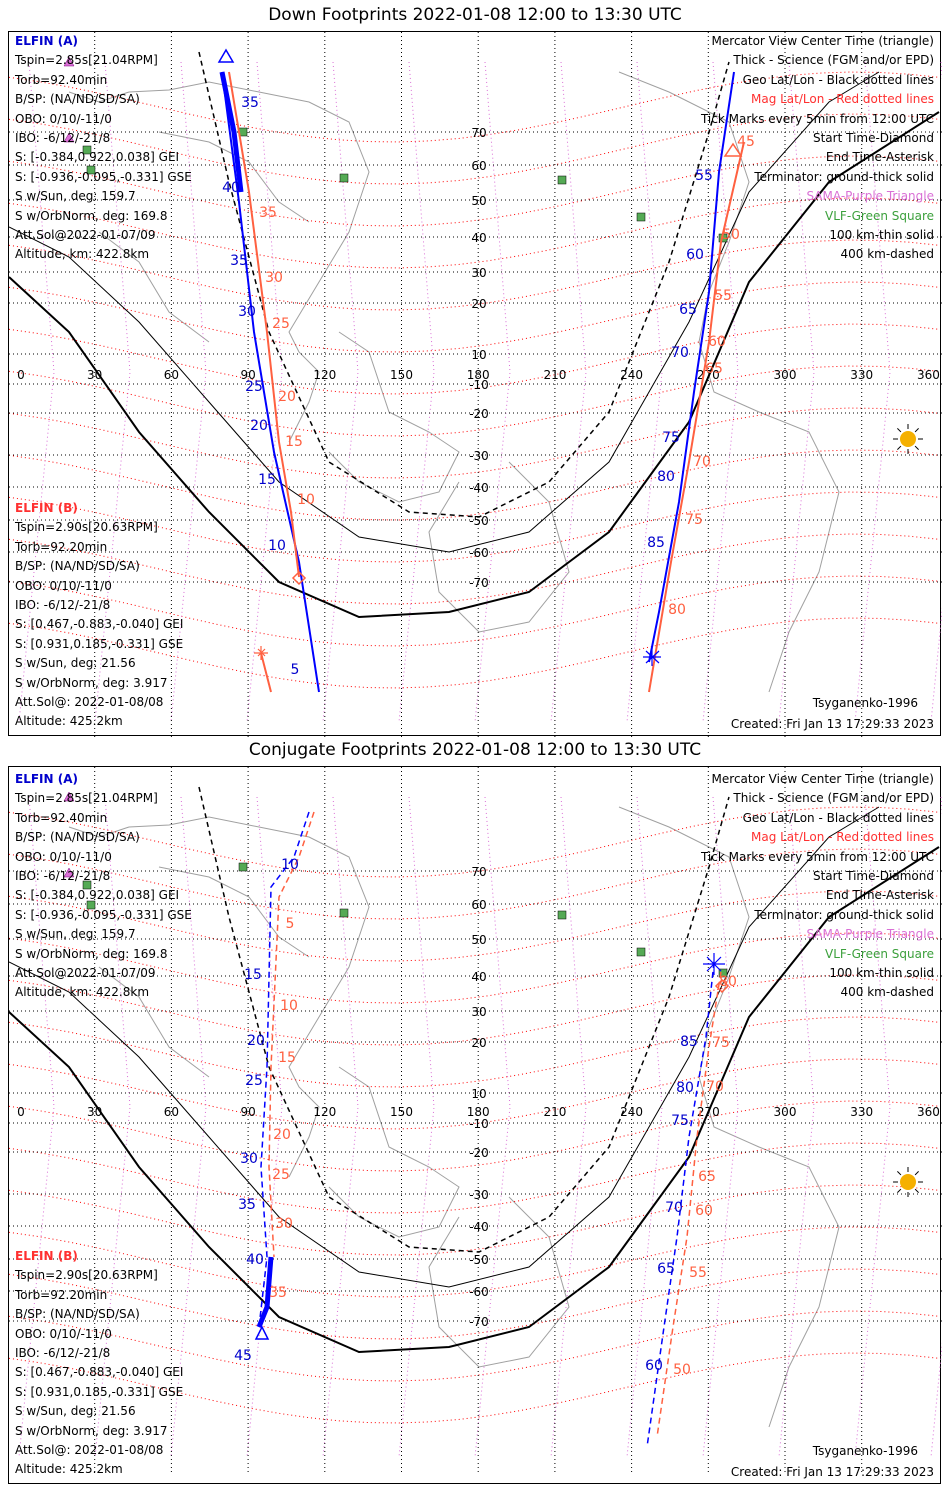  Describe the element at coordinates (63, 875) in the screenshot. I see `elfin-a-line: IBO: -6/12/-21/8` at that location.